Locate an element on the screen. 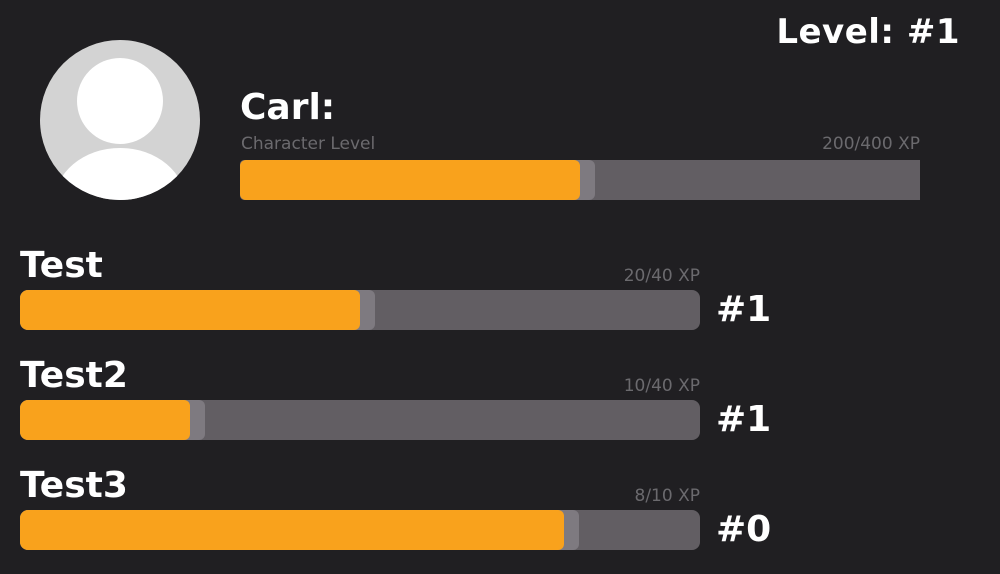 Image resolution: width=1000 pixels, height=574 pixels. character-xp-text: 200/400 XP is located at coordinates (871, 144).